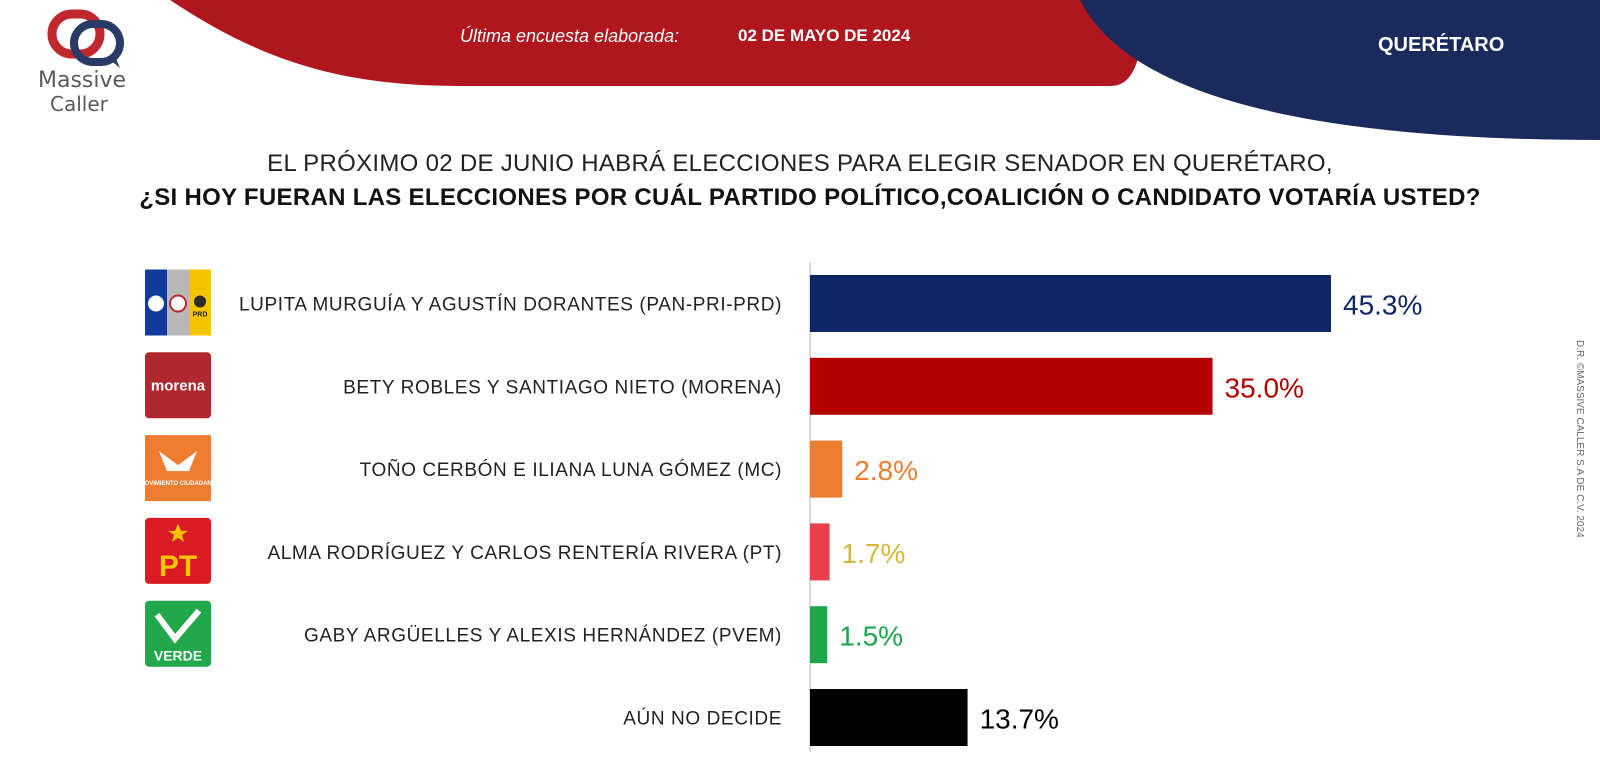 The height and width of the screenshot is (783, 1600). Describe the element at coordinates (1340, 70) in the screenshot. I see `banner-navy-shape` at that location.